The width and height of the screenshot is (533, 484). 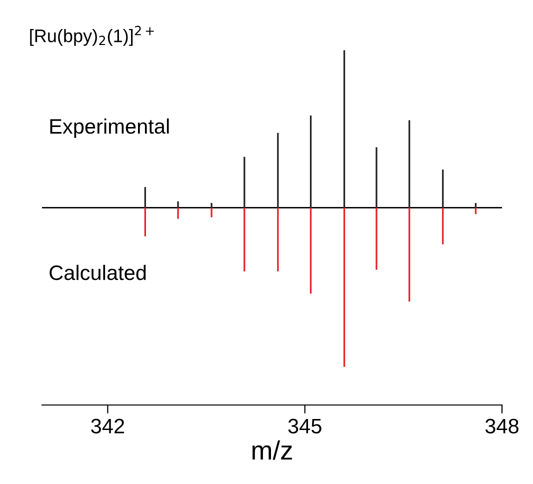 I want to click on x-tick-label: 342, so click(x=107, y=426).